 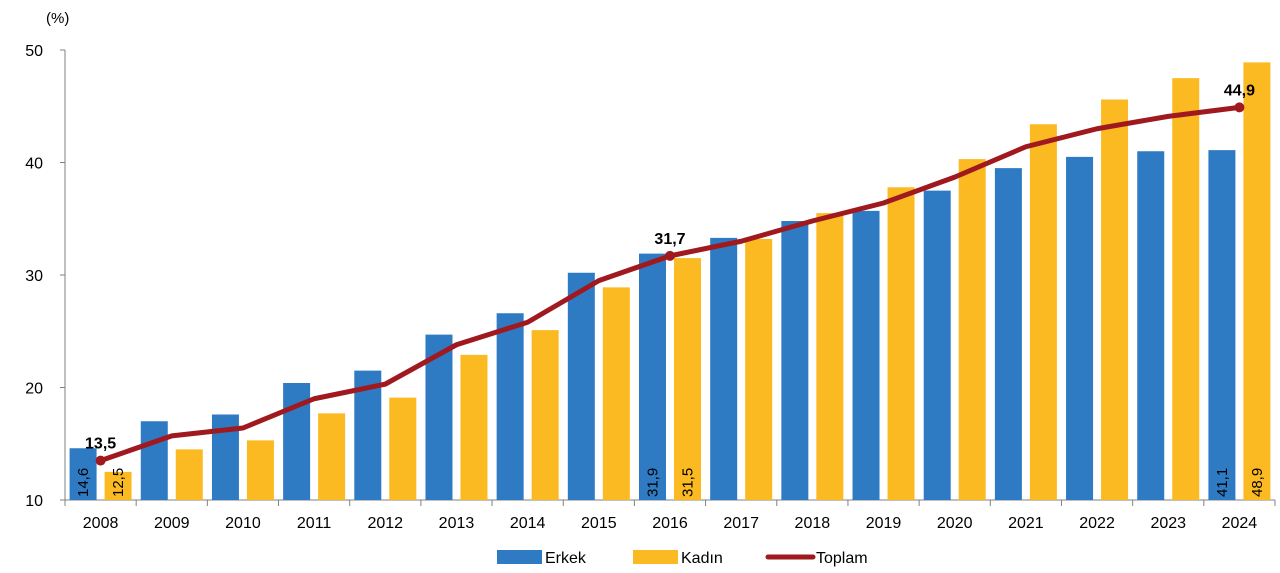 What do you see at coordinates (1257, 281) in the screenshot?
I see `bar-kadn-2024` at bounding box center [1257, 281].